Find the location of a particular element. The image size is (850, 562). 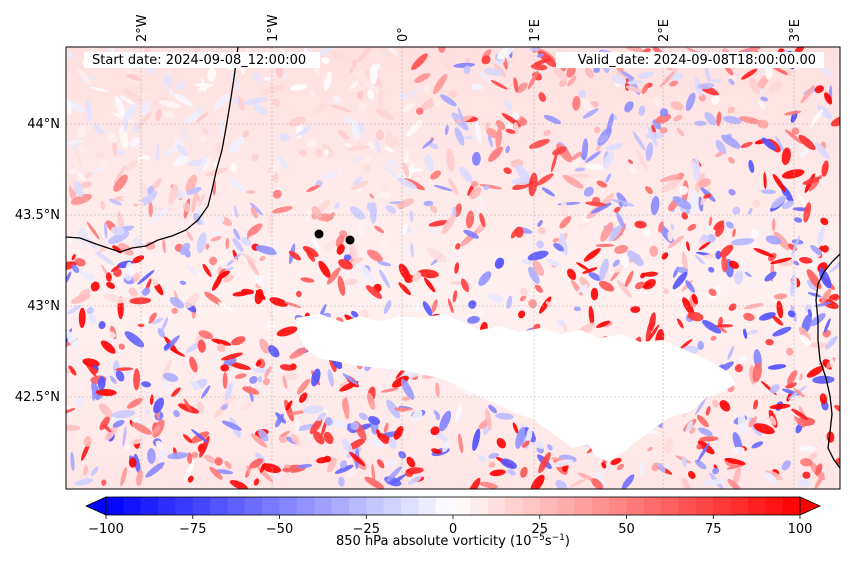

colorbar-tick-label: 25 is located at coordinates (539, 529).